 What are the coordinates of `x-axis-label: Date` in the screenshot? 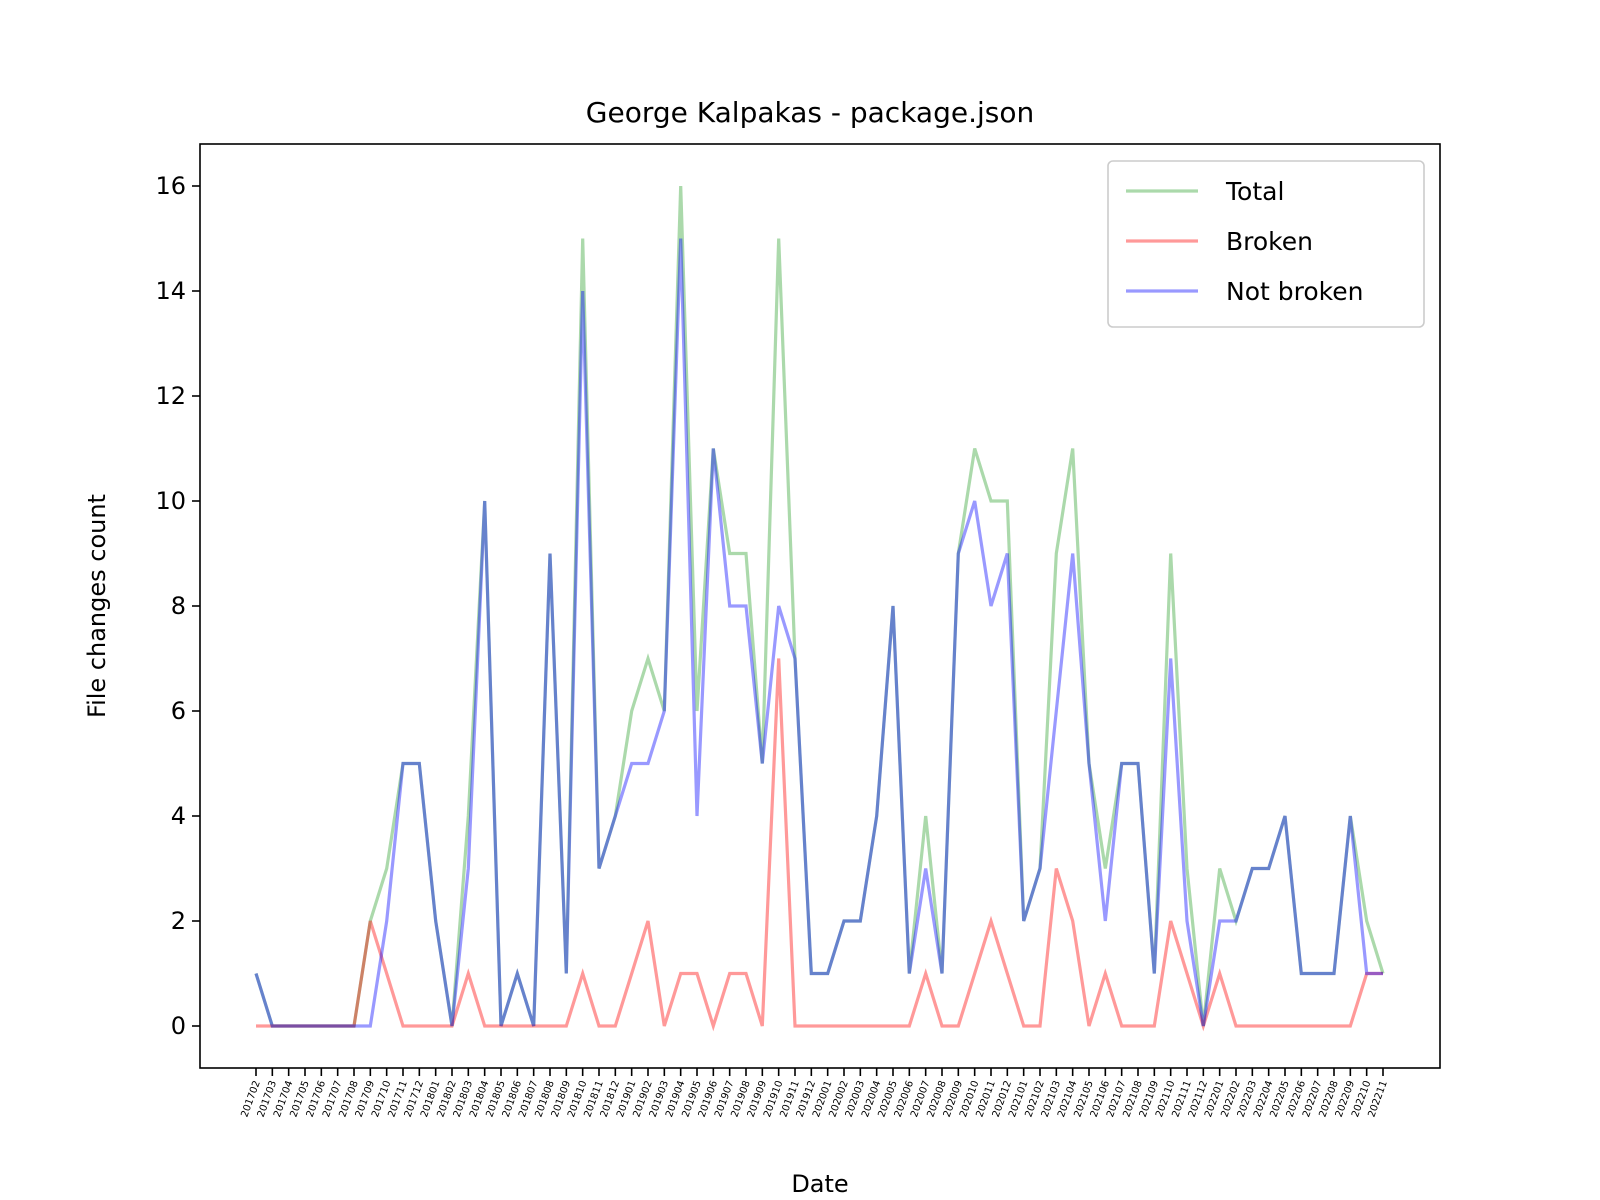 It's located at (819, 1184).